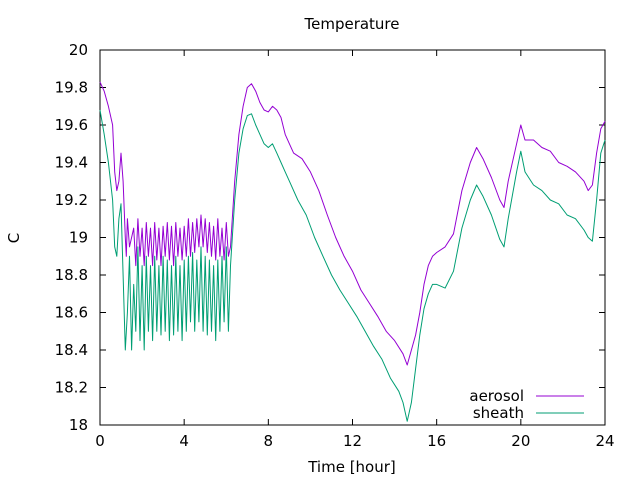 The width and height of the screenshot is (640, 480). I want to click on y-tick-label: 18, so click(78, 425).